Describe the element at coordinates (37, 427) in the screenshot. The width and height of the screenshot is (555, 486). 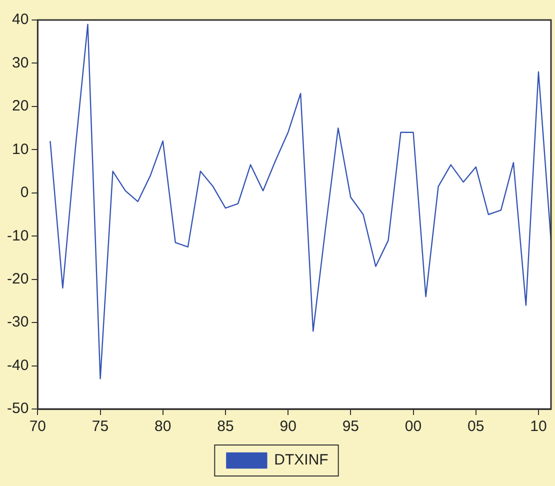
I see `x-tick-label: 70` at that location.